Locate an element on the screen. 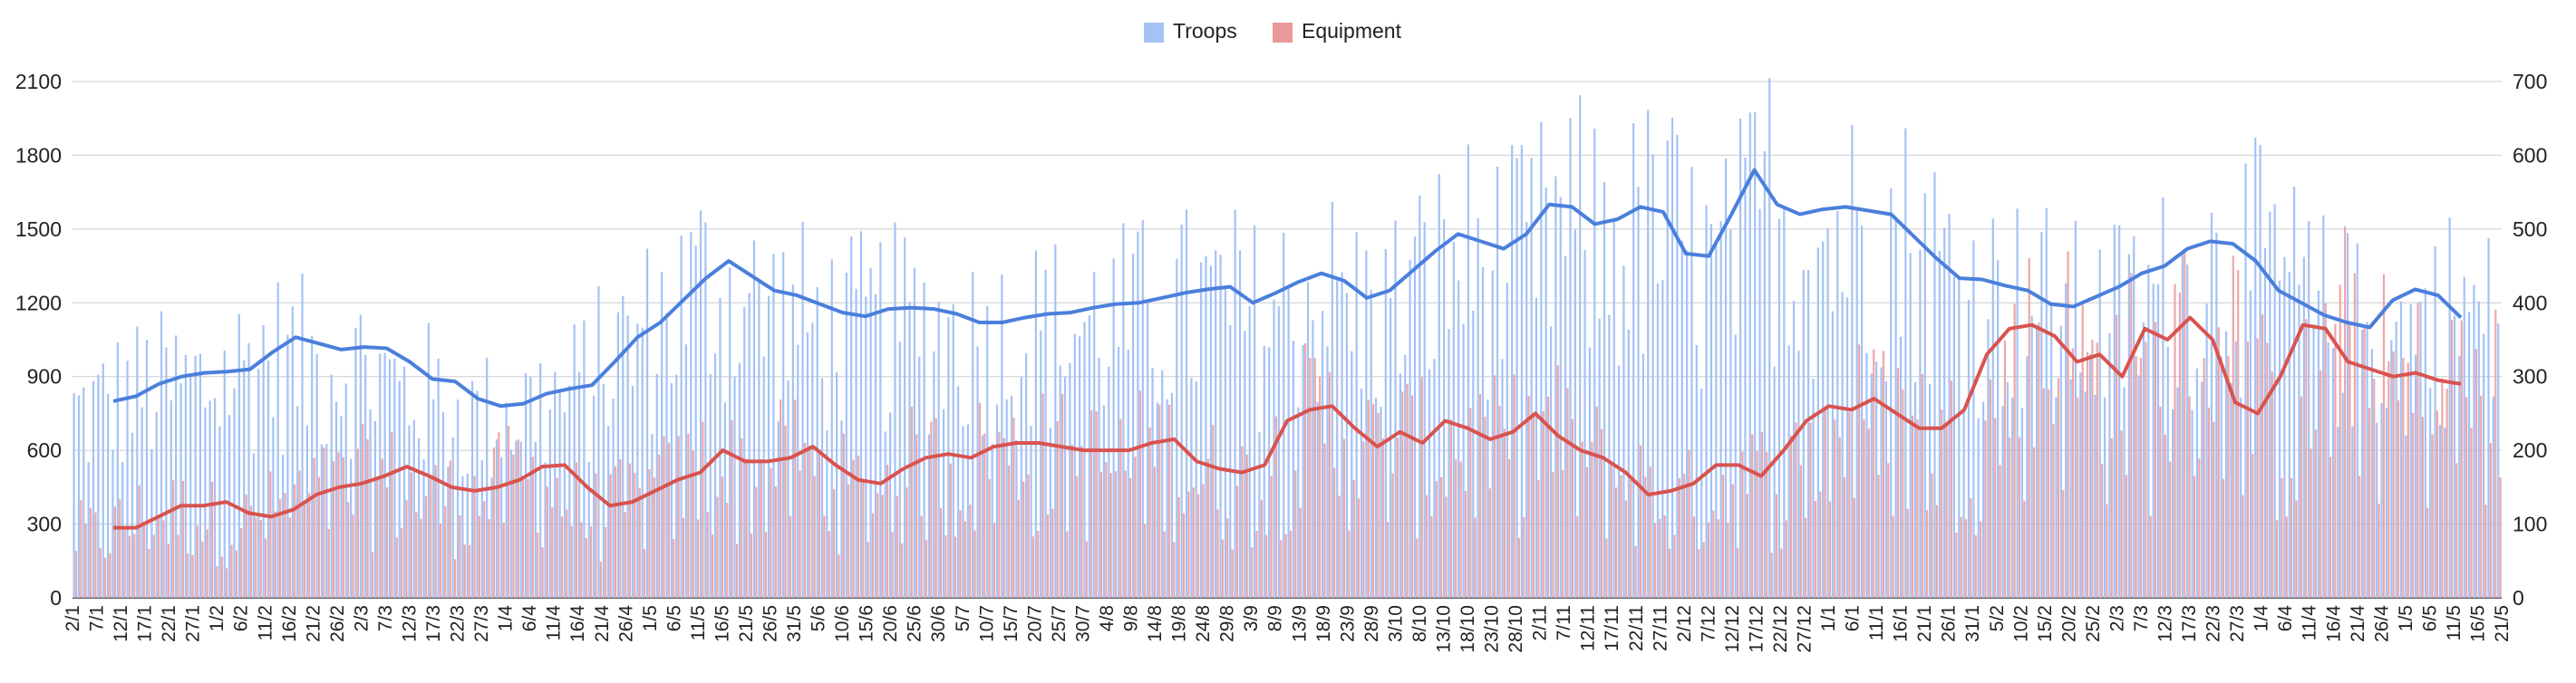  x-tick: 20/2 is located at coordinates (2068, 623).